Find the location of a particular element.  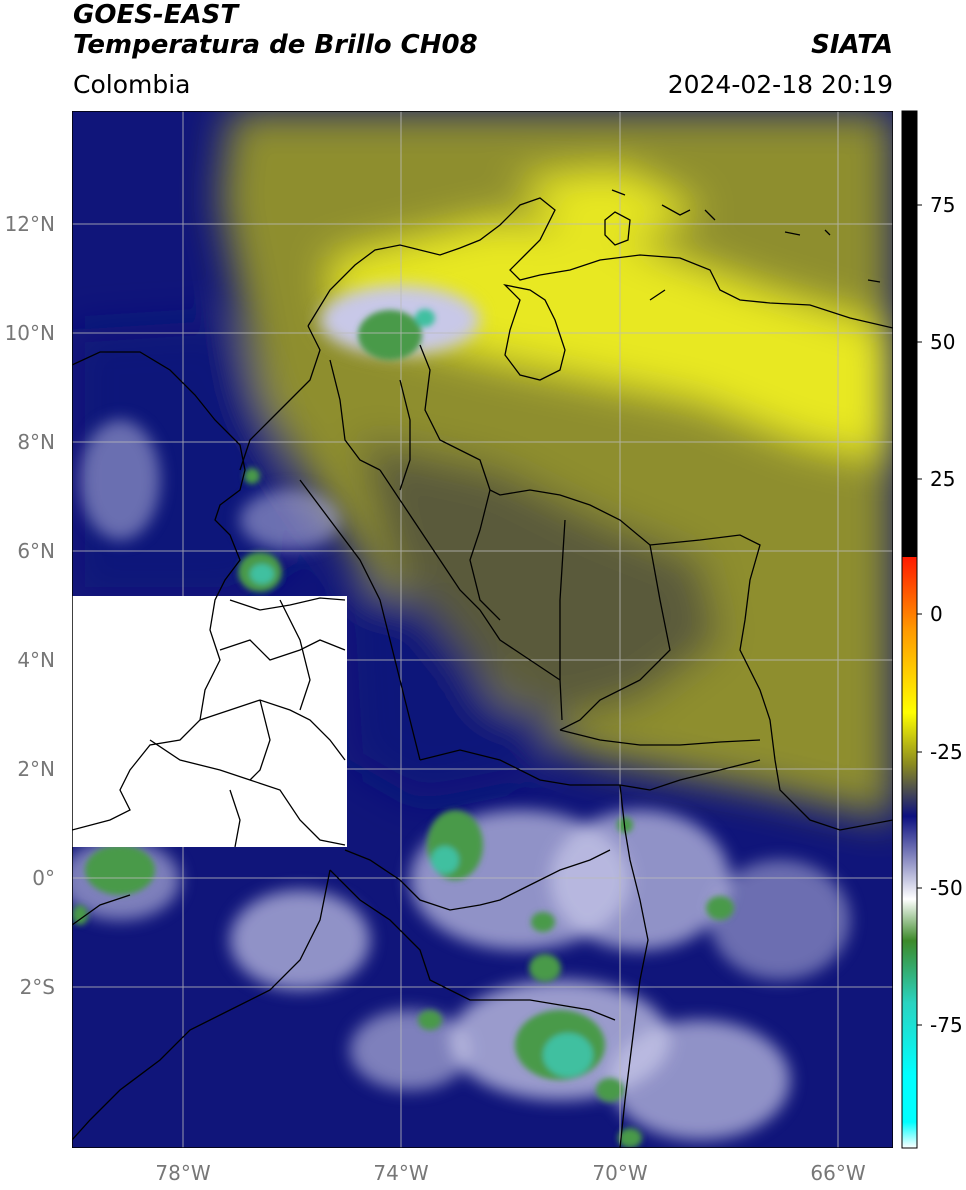

region-subtitle: Colombia is located at coordinates (132, 84).